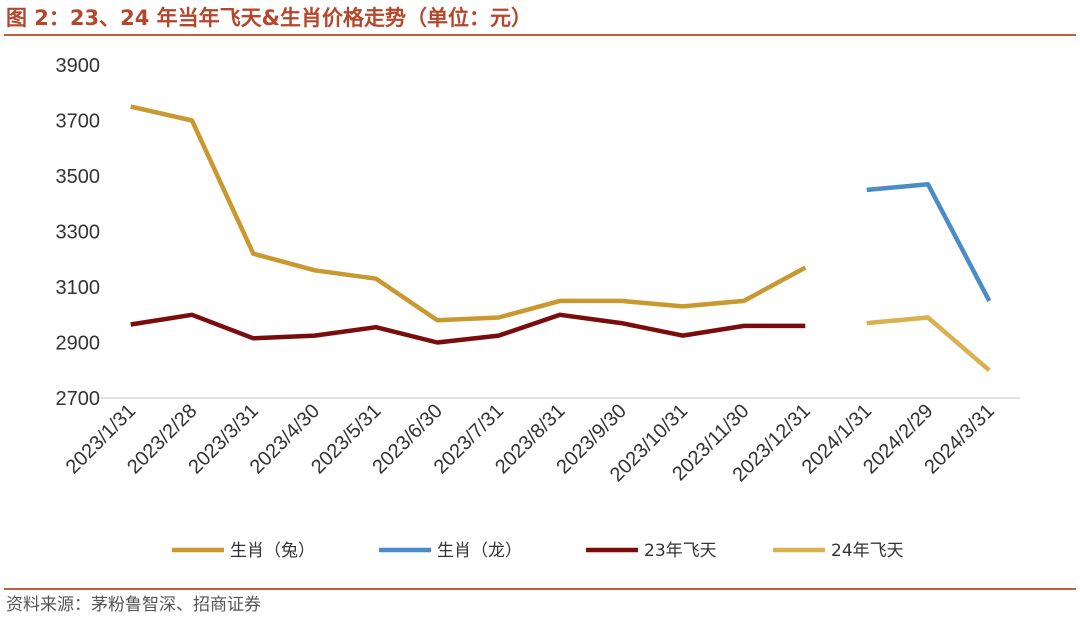 The height and width of the screenshot is (620, 1080). I want to click on y-tick-label: 2900, so click(78, 344).